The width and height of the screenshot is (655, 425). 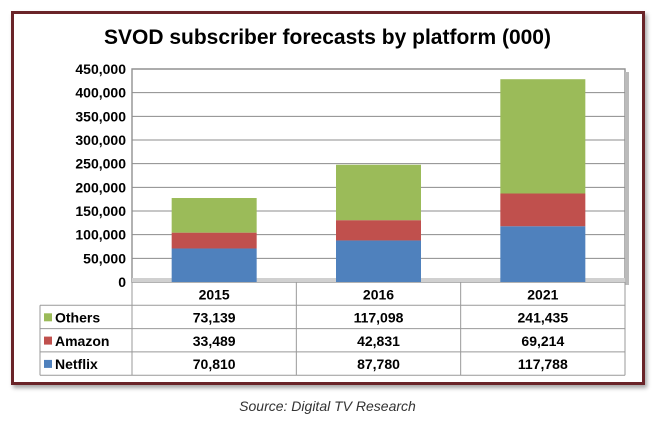 I want to click on y-tick-label: 200,000, so click(x=100, y=187).